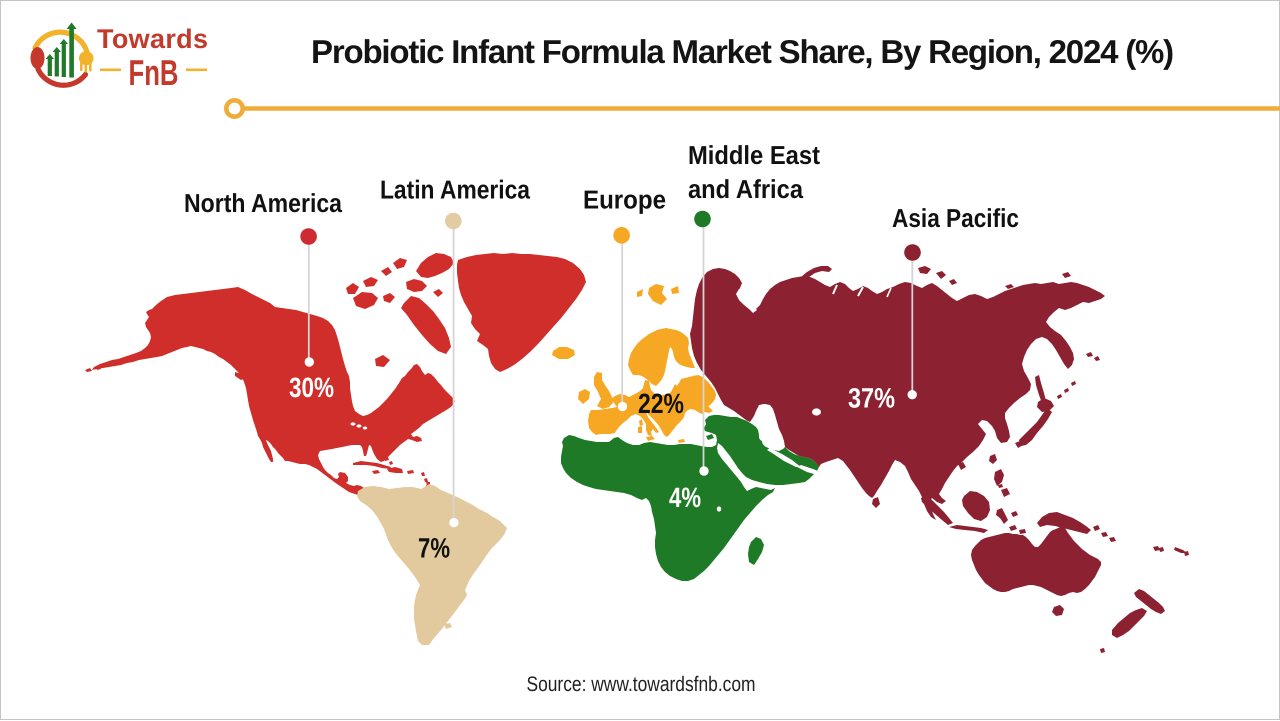 Image resolution: width=1280 pixels, height=721 pixels. I want to click on svg-text: Asia Pacific, so click(955, 218).